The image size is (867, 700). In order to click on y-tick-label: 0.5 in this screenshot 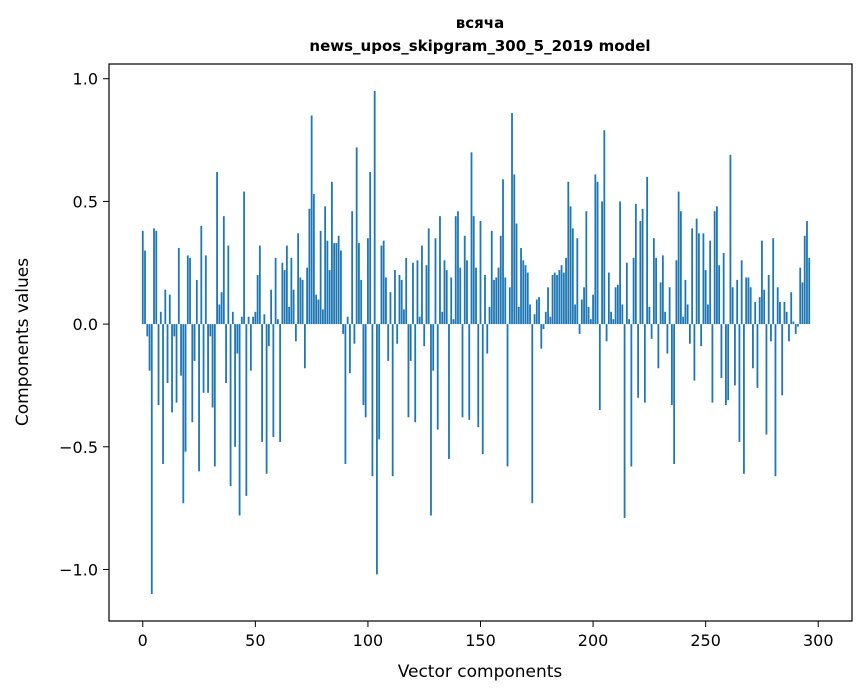, I will do `click(85, 201)`.